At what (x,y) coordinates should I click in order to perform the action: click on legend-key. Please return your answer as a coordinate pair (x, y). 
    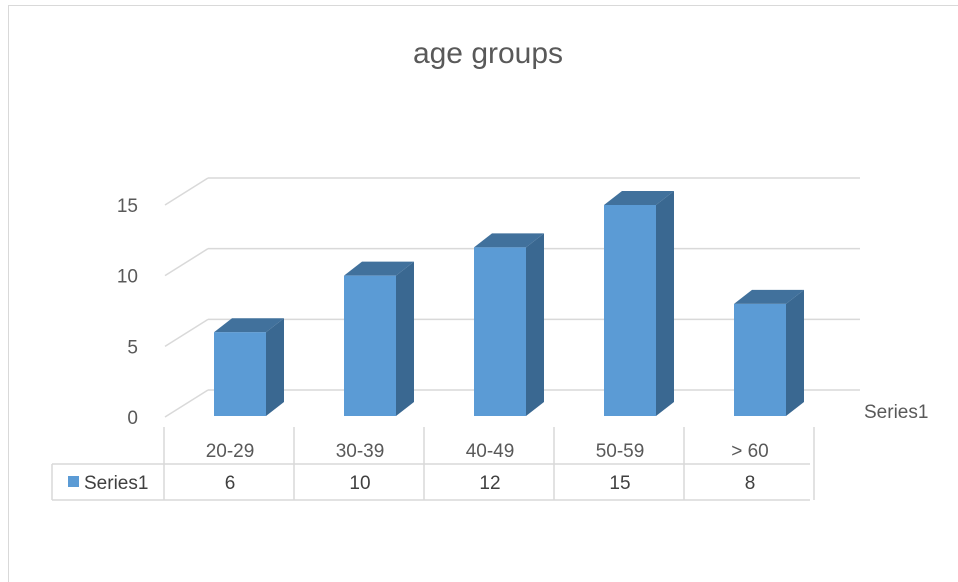
    Looking at the image, I should click on (73, 481).